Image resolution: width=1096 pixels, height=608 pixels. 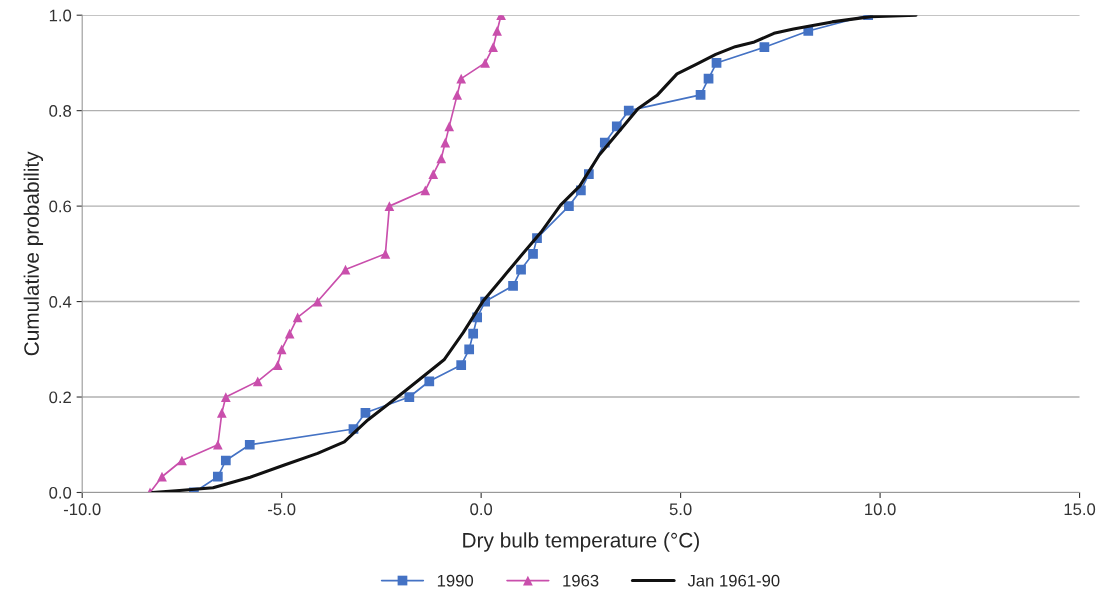 I want to click on x-tick-label: -10.0, so click(x=82, y=509).